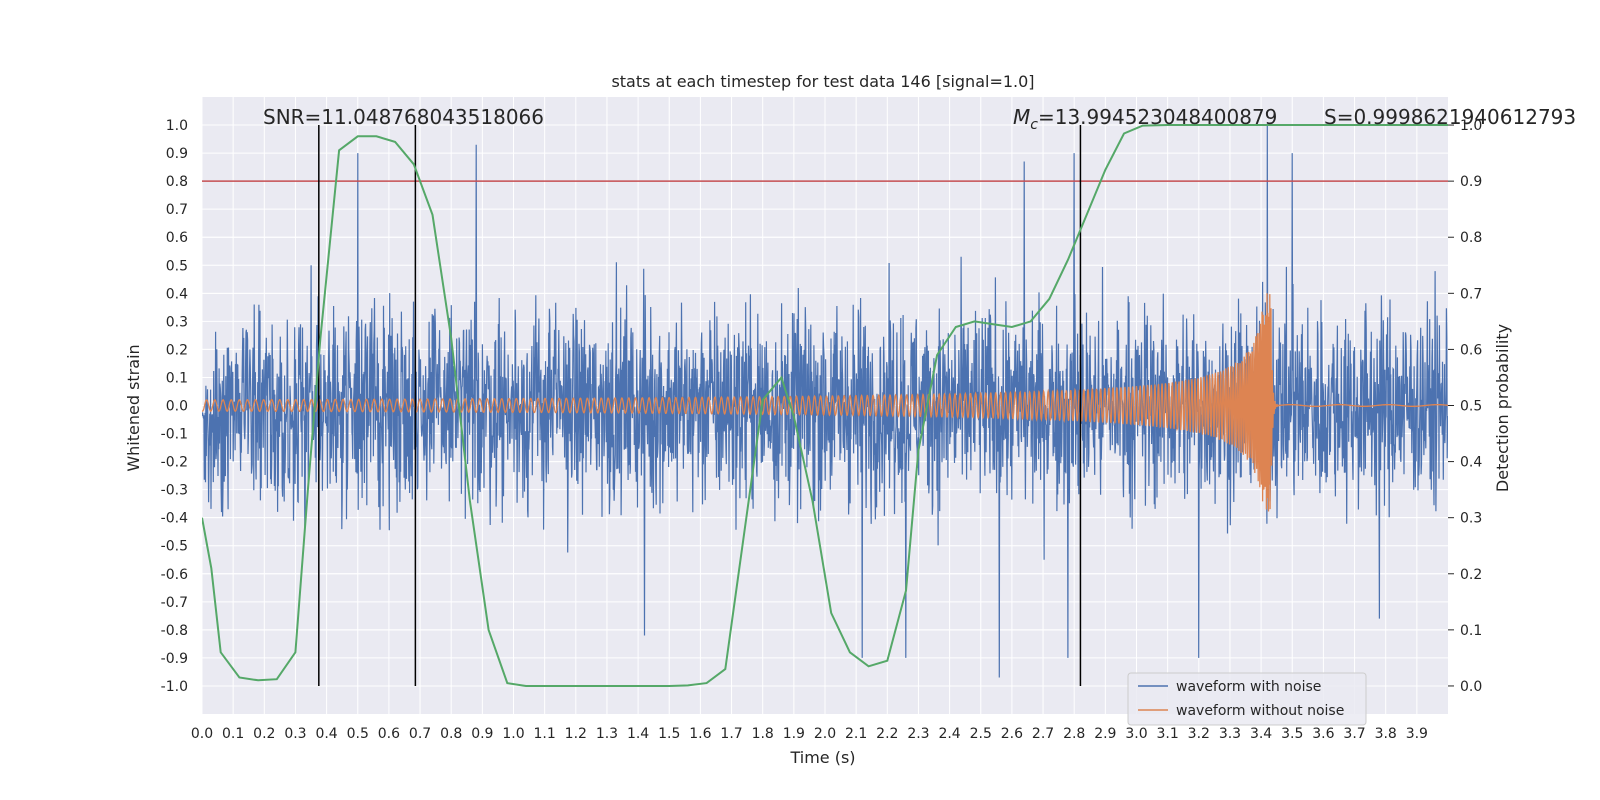  Describe the element at coordinates (177, 238) in the screenshot. I see `y-tick-label: 0.6` at that location.